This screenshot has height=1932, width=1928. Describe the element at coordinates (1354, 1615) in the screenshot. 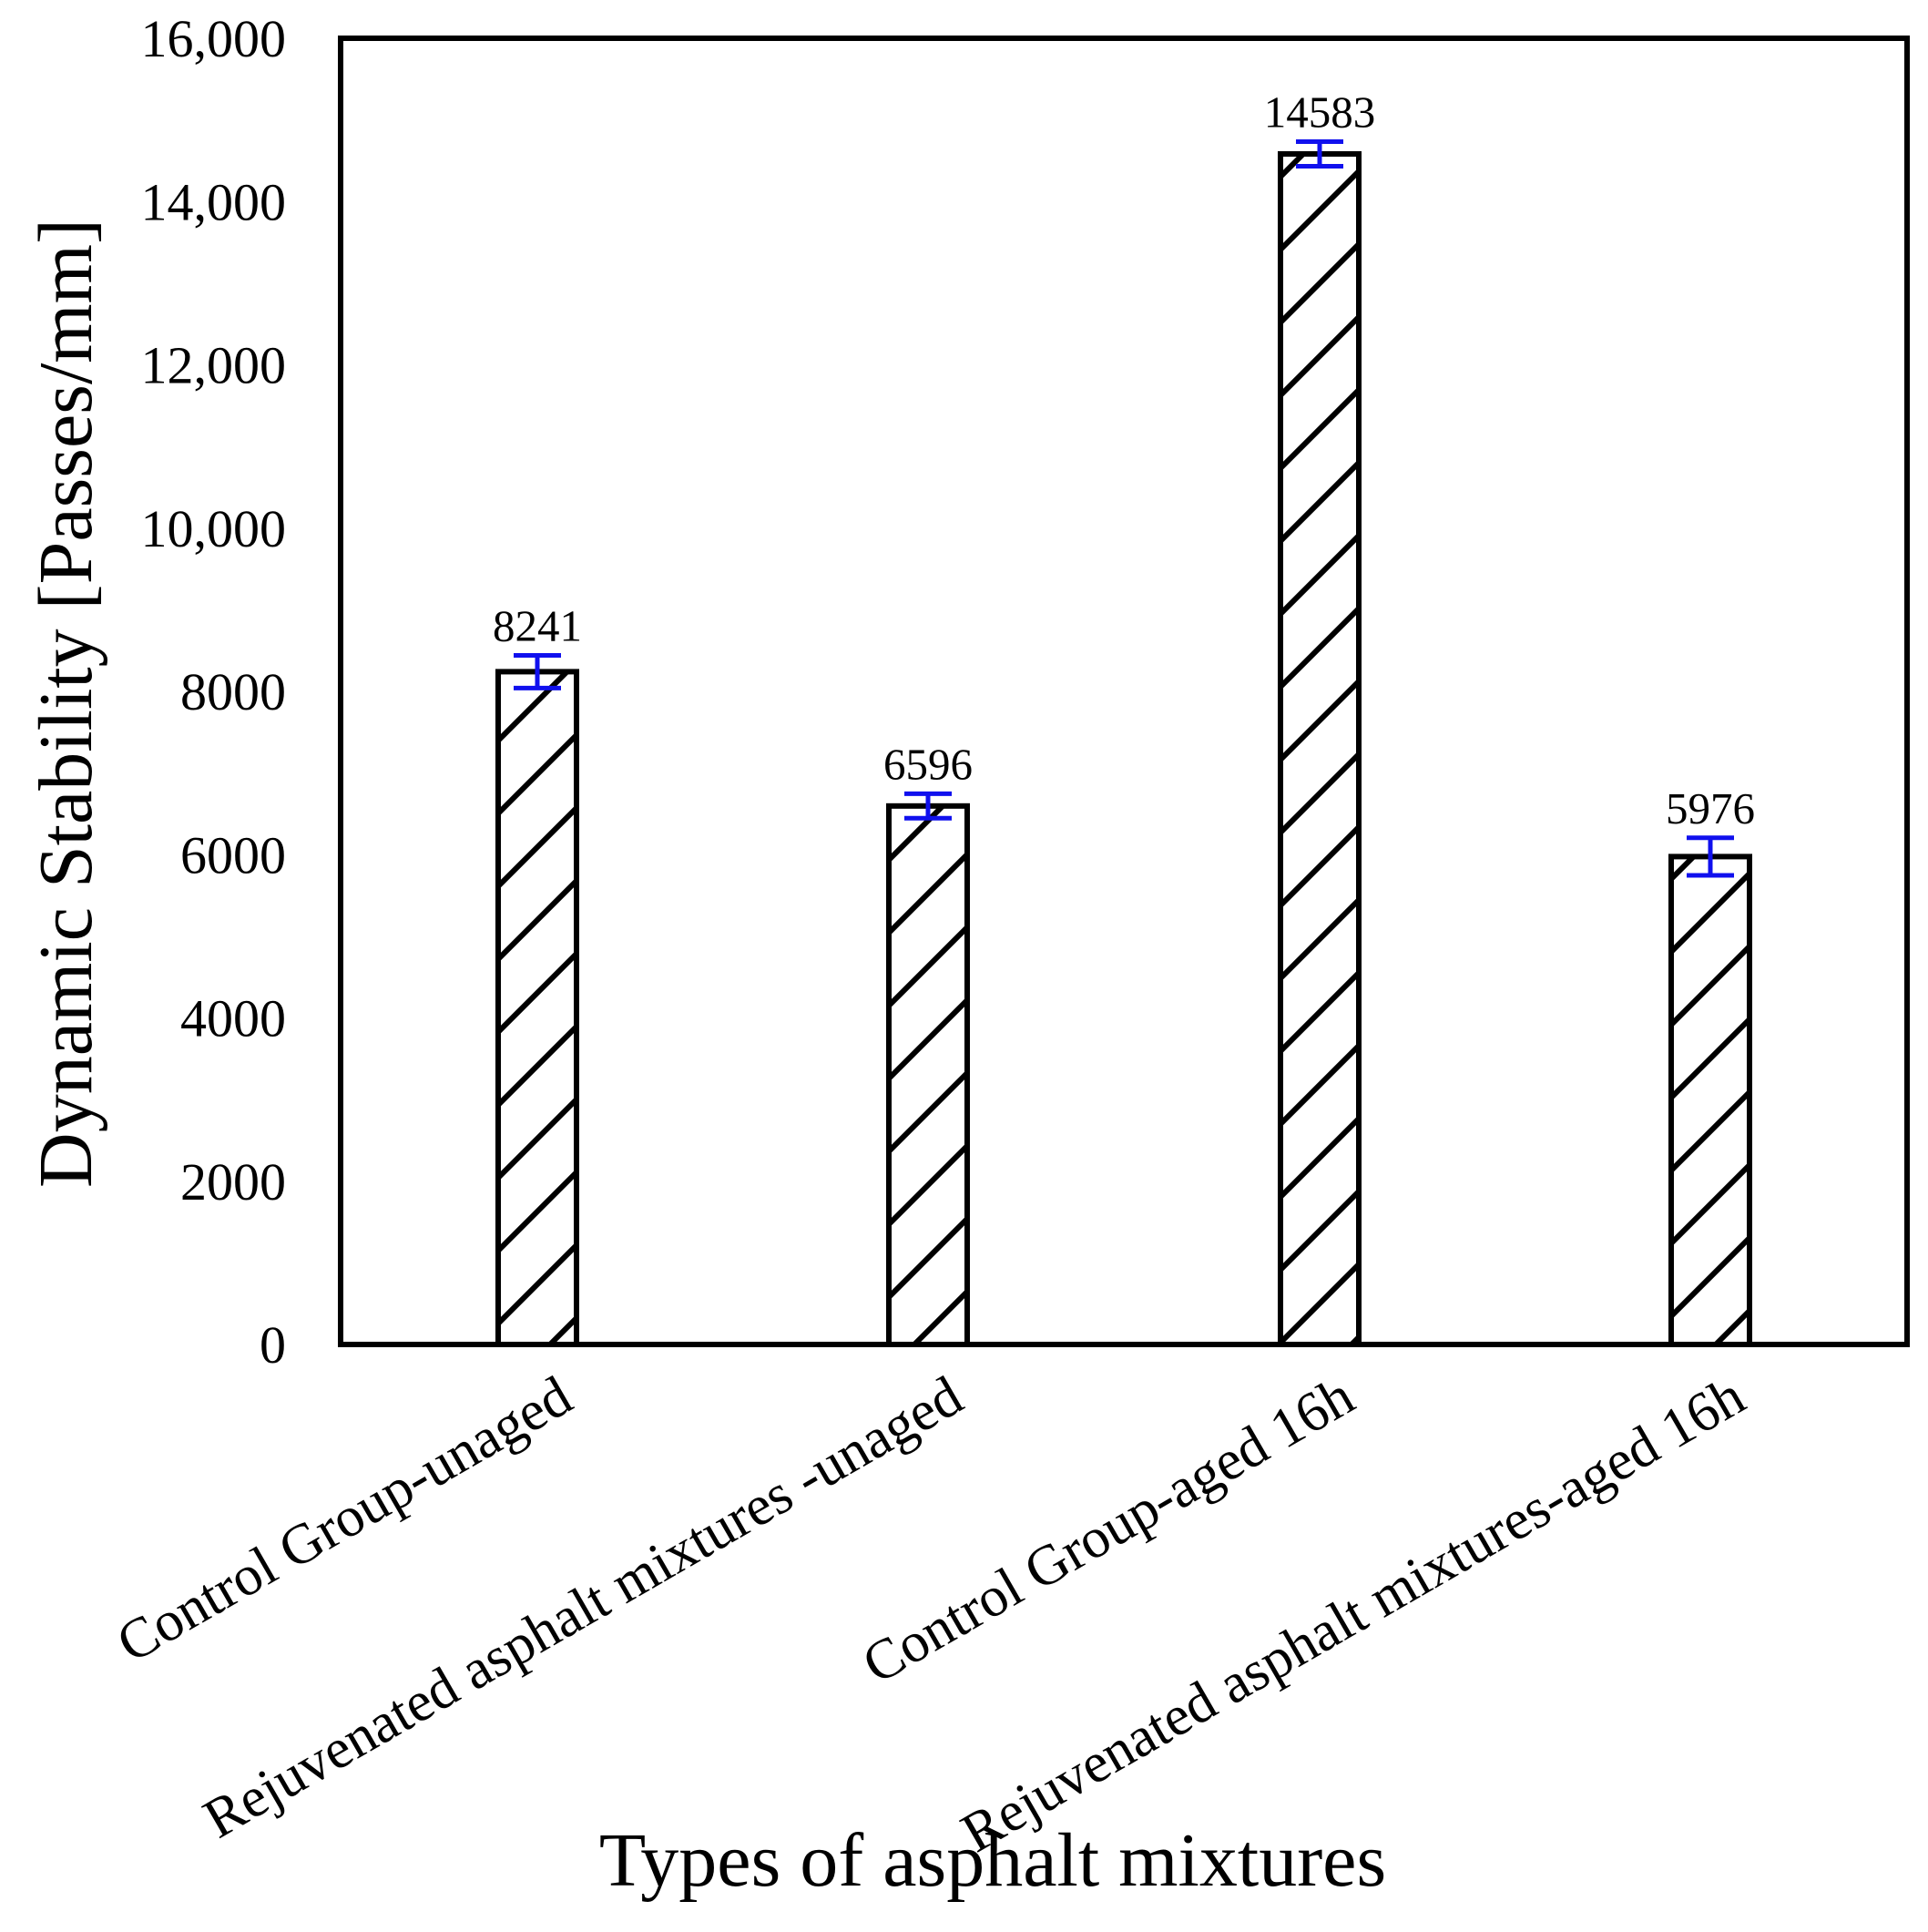

I see `x-category-label: Rejuvenated asphalt mixtures-aged 16h` at that location.